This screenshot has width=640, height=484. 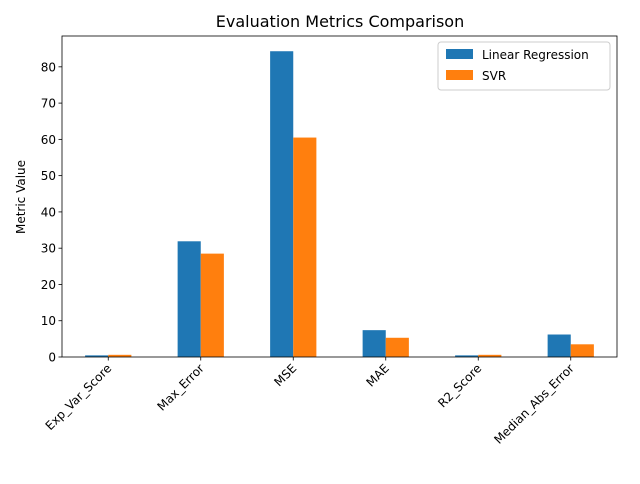 I want to click on bar-linear-regression-max_error, so click(x=189, y=299).